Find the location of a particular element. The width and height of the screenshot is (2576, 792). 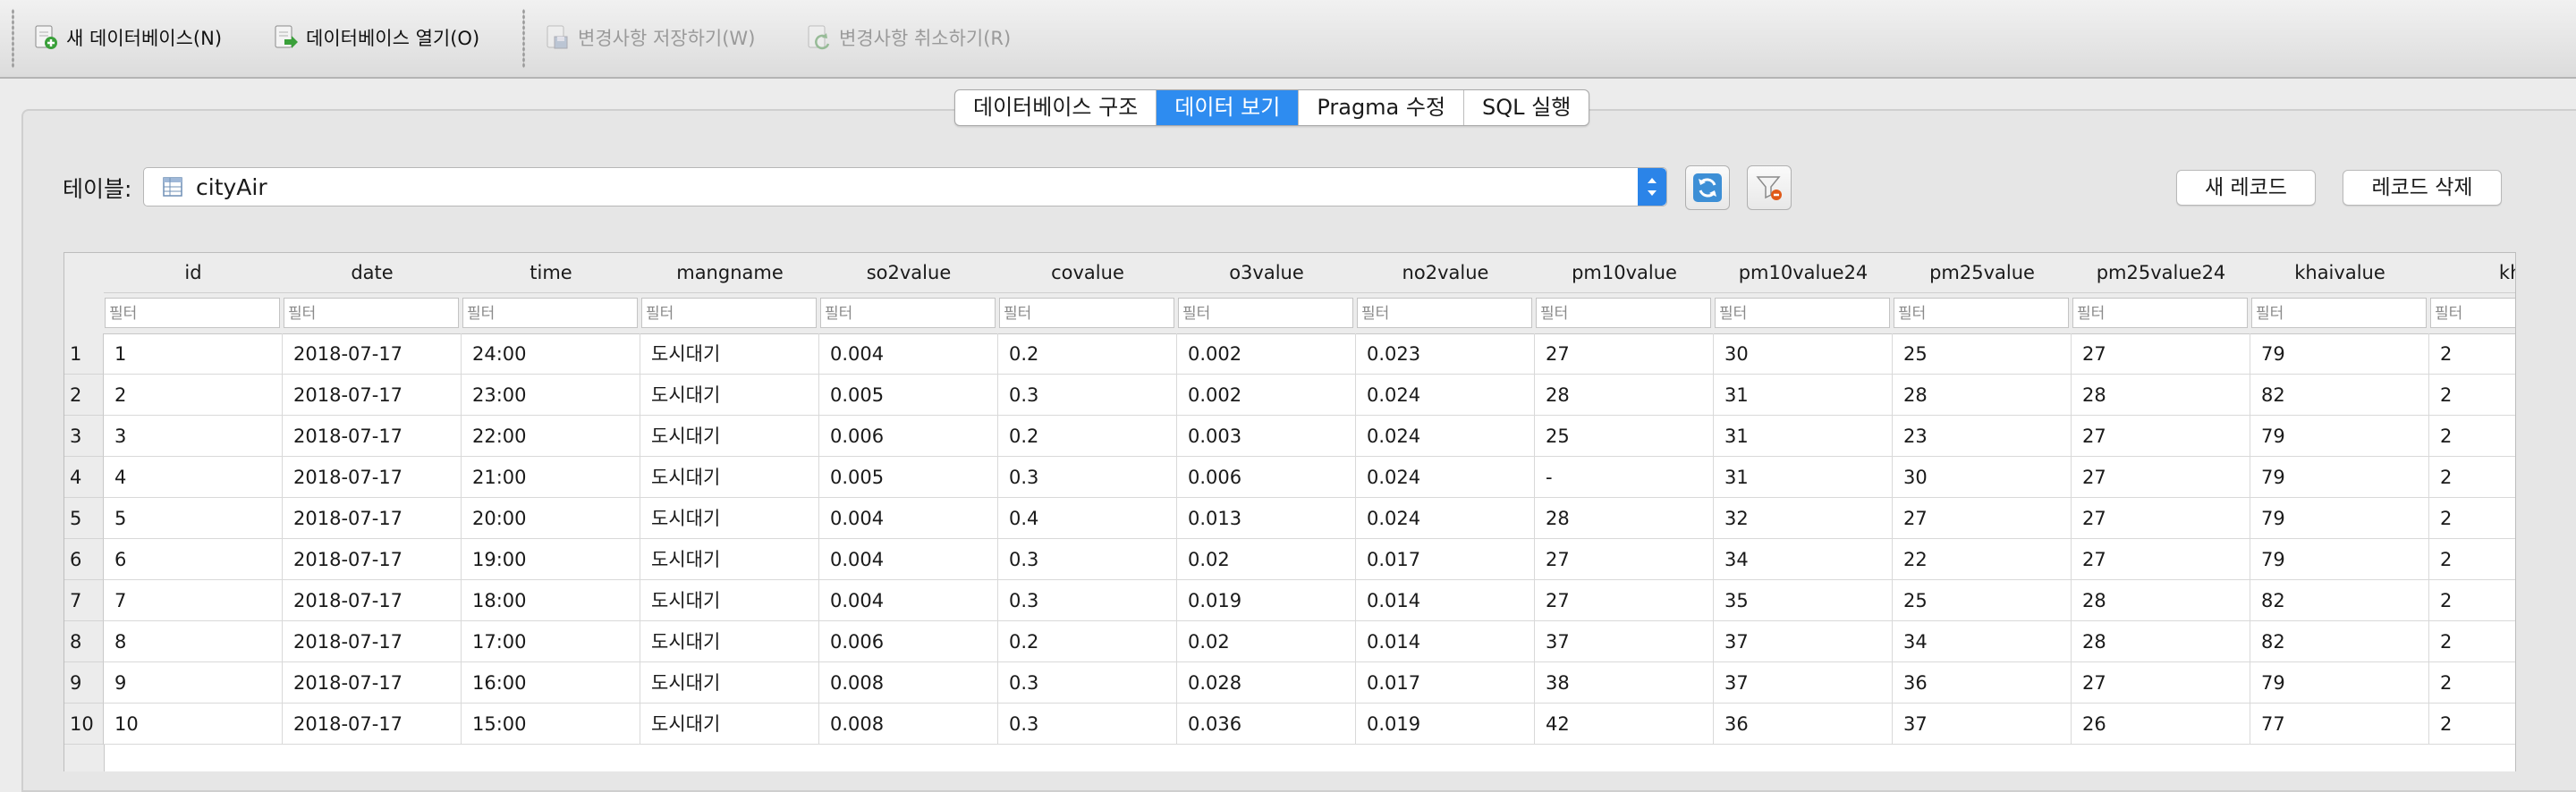

column-header-time: time is located at coordinates (551, 273).